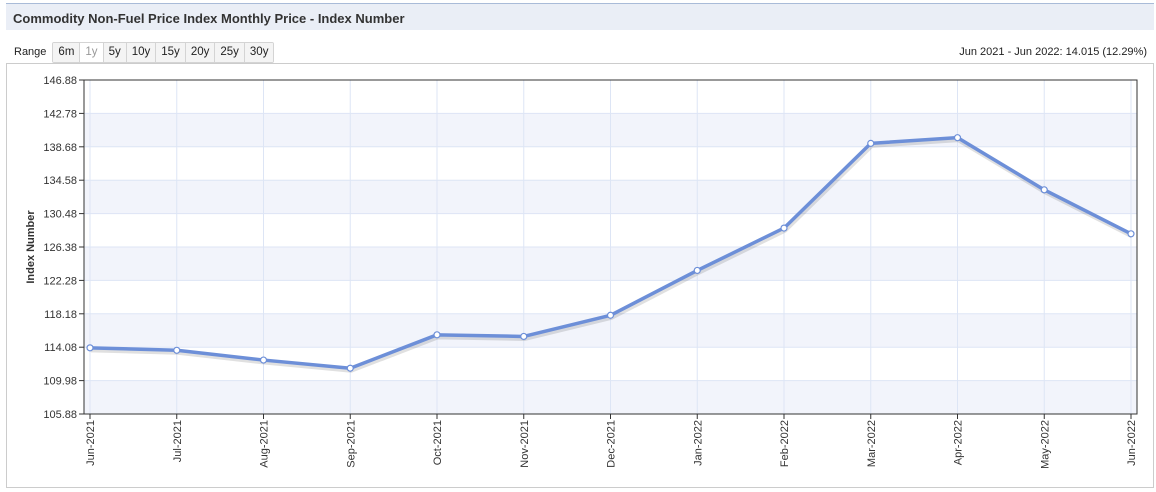  Describe the element at coordinates (31, 247) in the screenshot. I see `y-axis-label: Index Number` at that location.